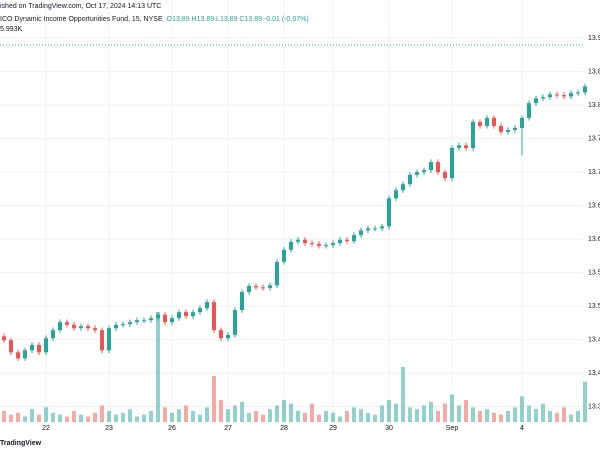 The width and height of the screenshot is (600, 450). I want to click on x-tick-label: 28, so click(284, 428).